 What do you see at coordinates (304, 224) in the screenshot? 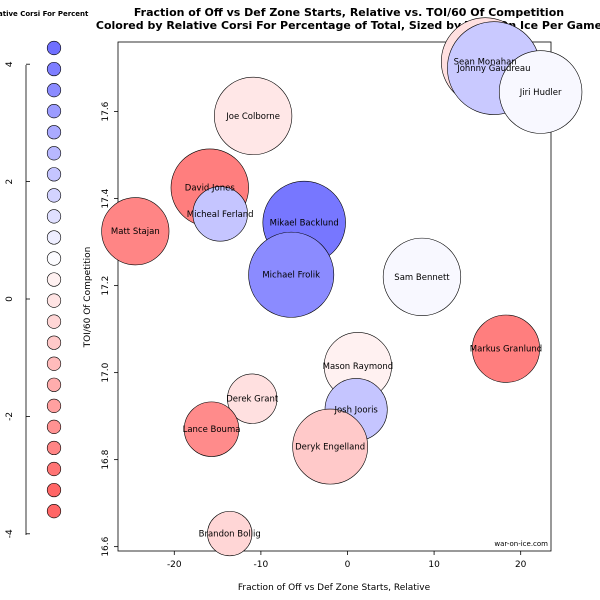
I see `point-label: Mikael Backlund` at bounding box center [304, 224].